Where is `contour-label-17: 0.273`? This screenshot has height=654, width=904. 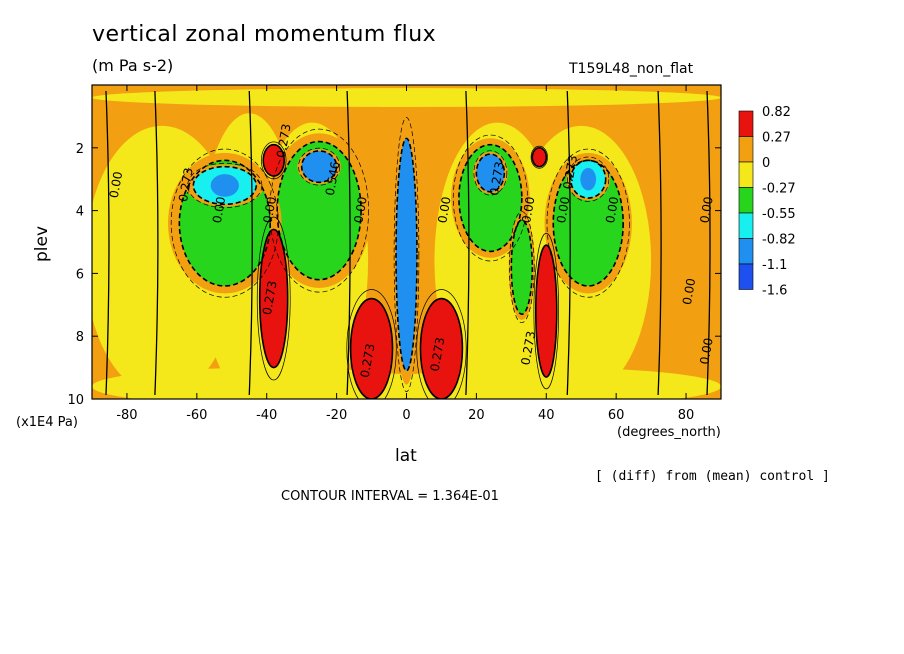 contour-label-17: 0.273 is located at coordinates (438, 354).